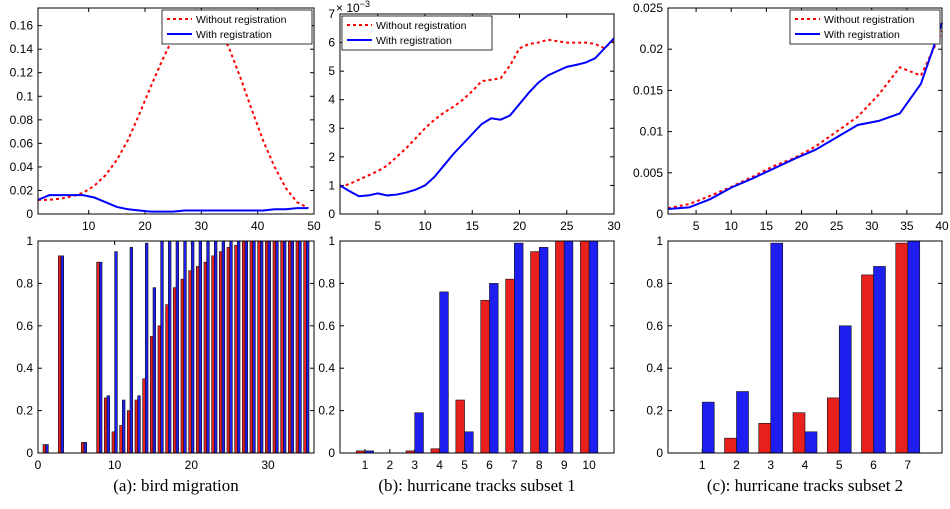 This screenshot has height=509, width=950. What do you see at coordinates (473, 226) in the screenshot?
I see `x-tick-label: 15` at bounding box center [473, 226].